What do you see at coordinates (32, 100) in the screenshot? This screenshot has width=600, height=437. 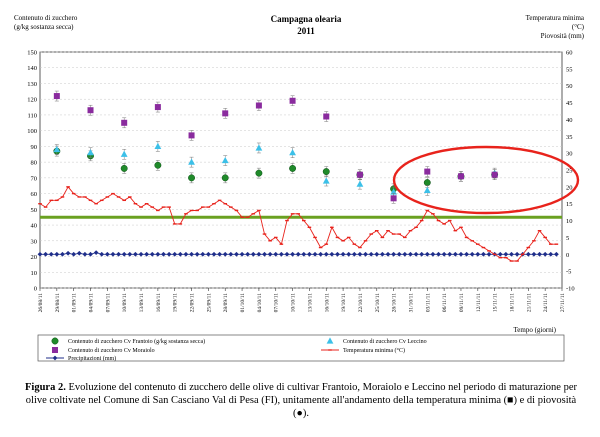 I see `y-left-tick-label: 120` at bounding box center [32, 100].